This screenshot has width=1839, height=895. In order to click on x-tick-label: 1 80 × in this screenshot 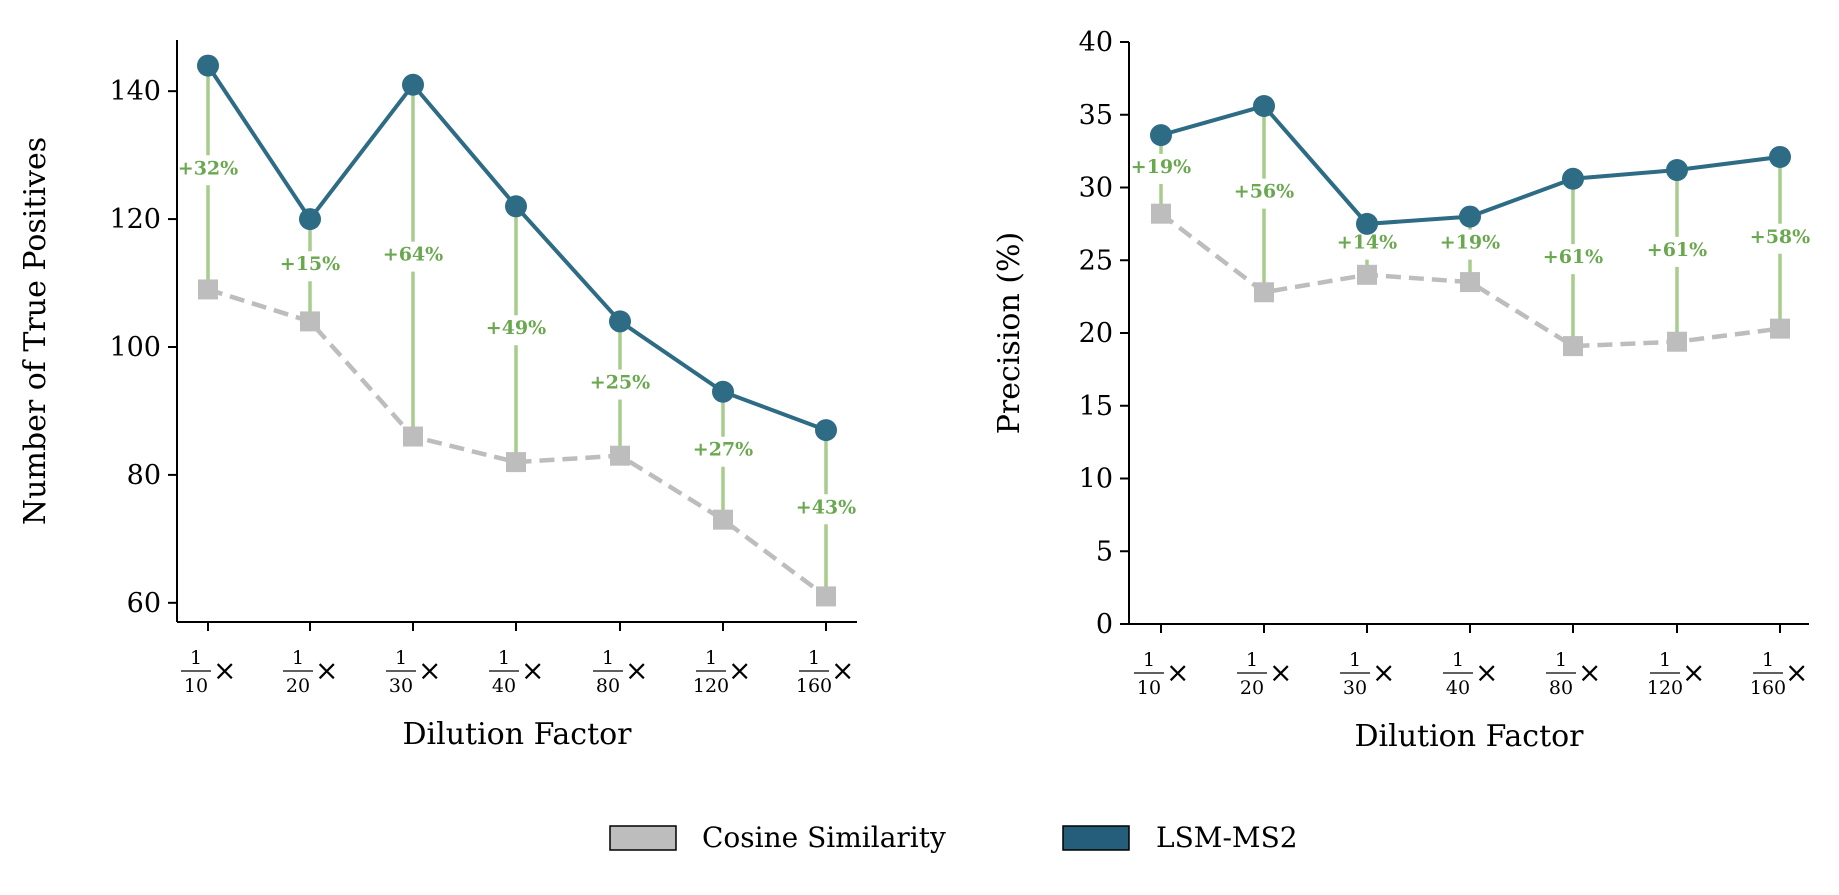, I will do `click(1573, 674)`.